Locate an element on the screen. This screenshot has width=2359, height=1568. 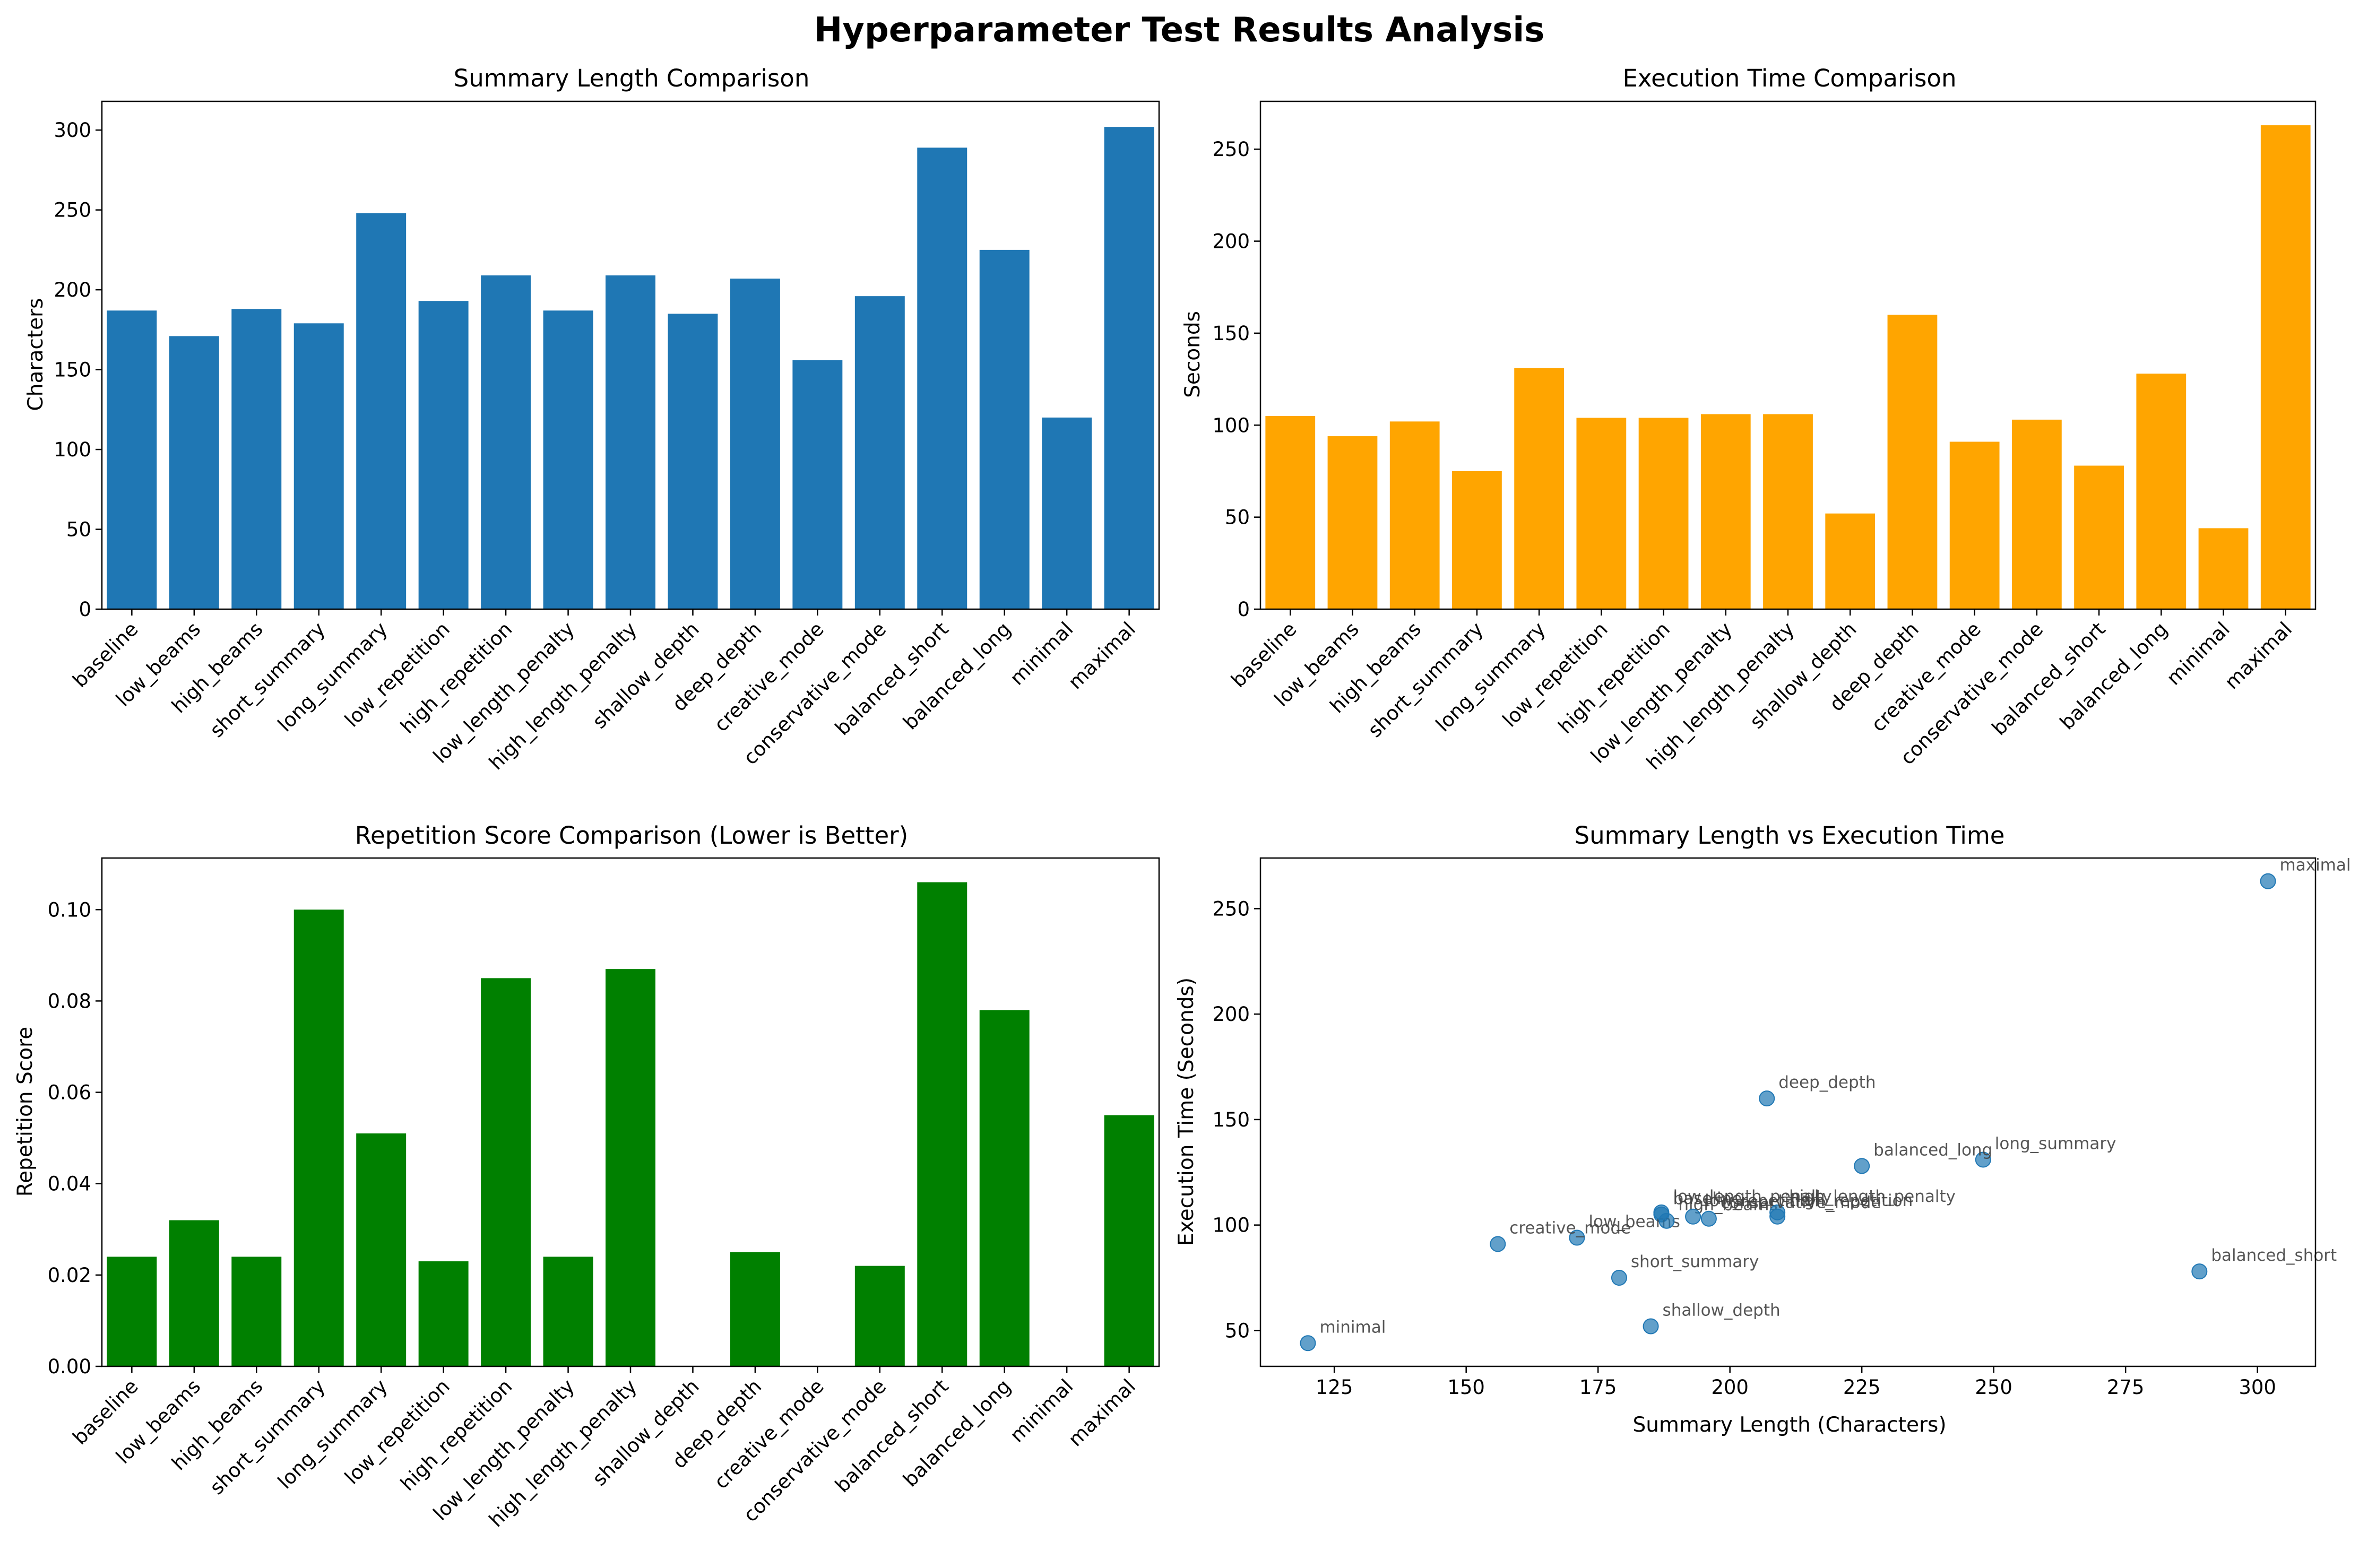
y-tick-label: 0.00 is located at coordinates (69, 1366).